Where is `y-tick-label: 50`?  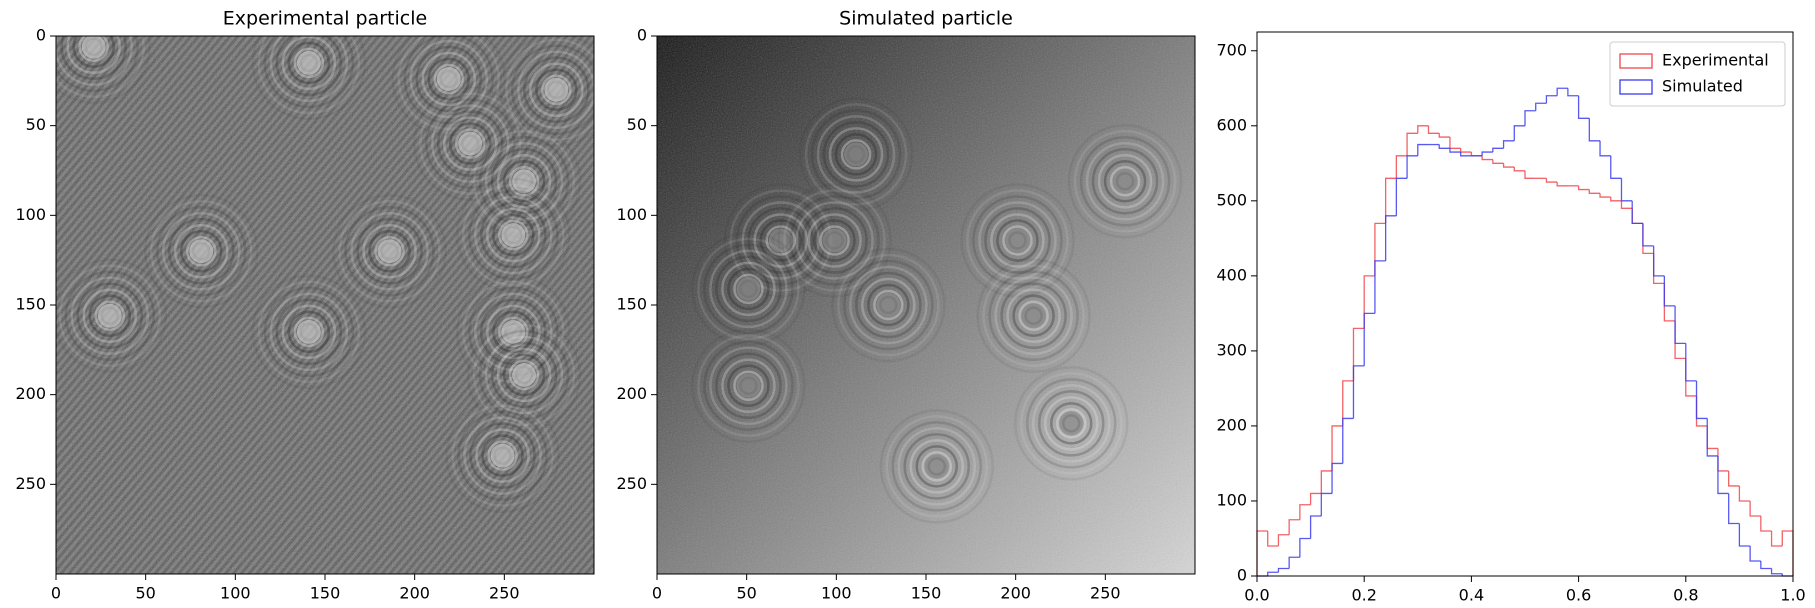 y-tick-label: 50 is located at coordinates (36, 124).